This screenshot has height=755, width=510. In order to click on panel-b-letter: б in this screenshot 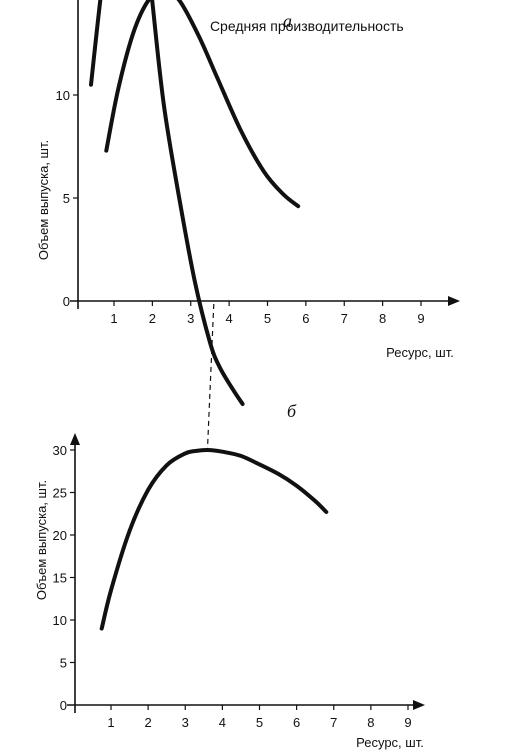, I will do `click(292, 411)`.